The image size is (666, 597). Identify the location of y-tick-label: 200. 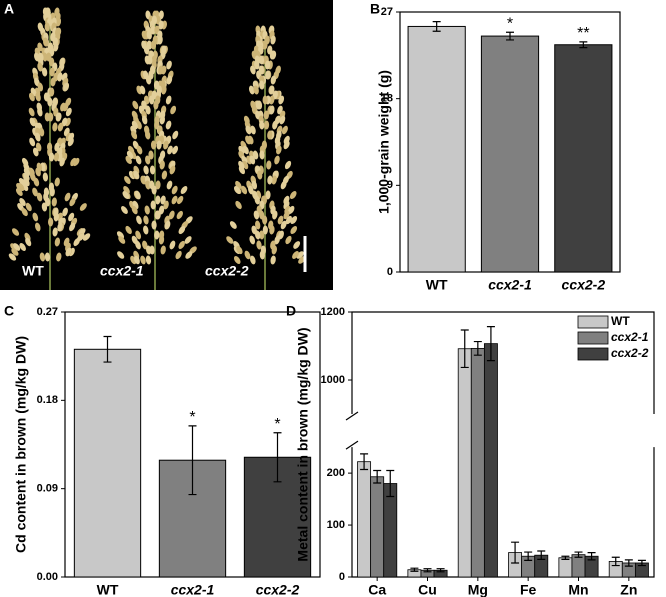
(336, 473).